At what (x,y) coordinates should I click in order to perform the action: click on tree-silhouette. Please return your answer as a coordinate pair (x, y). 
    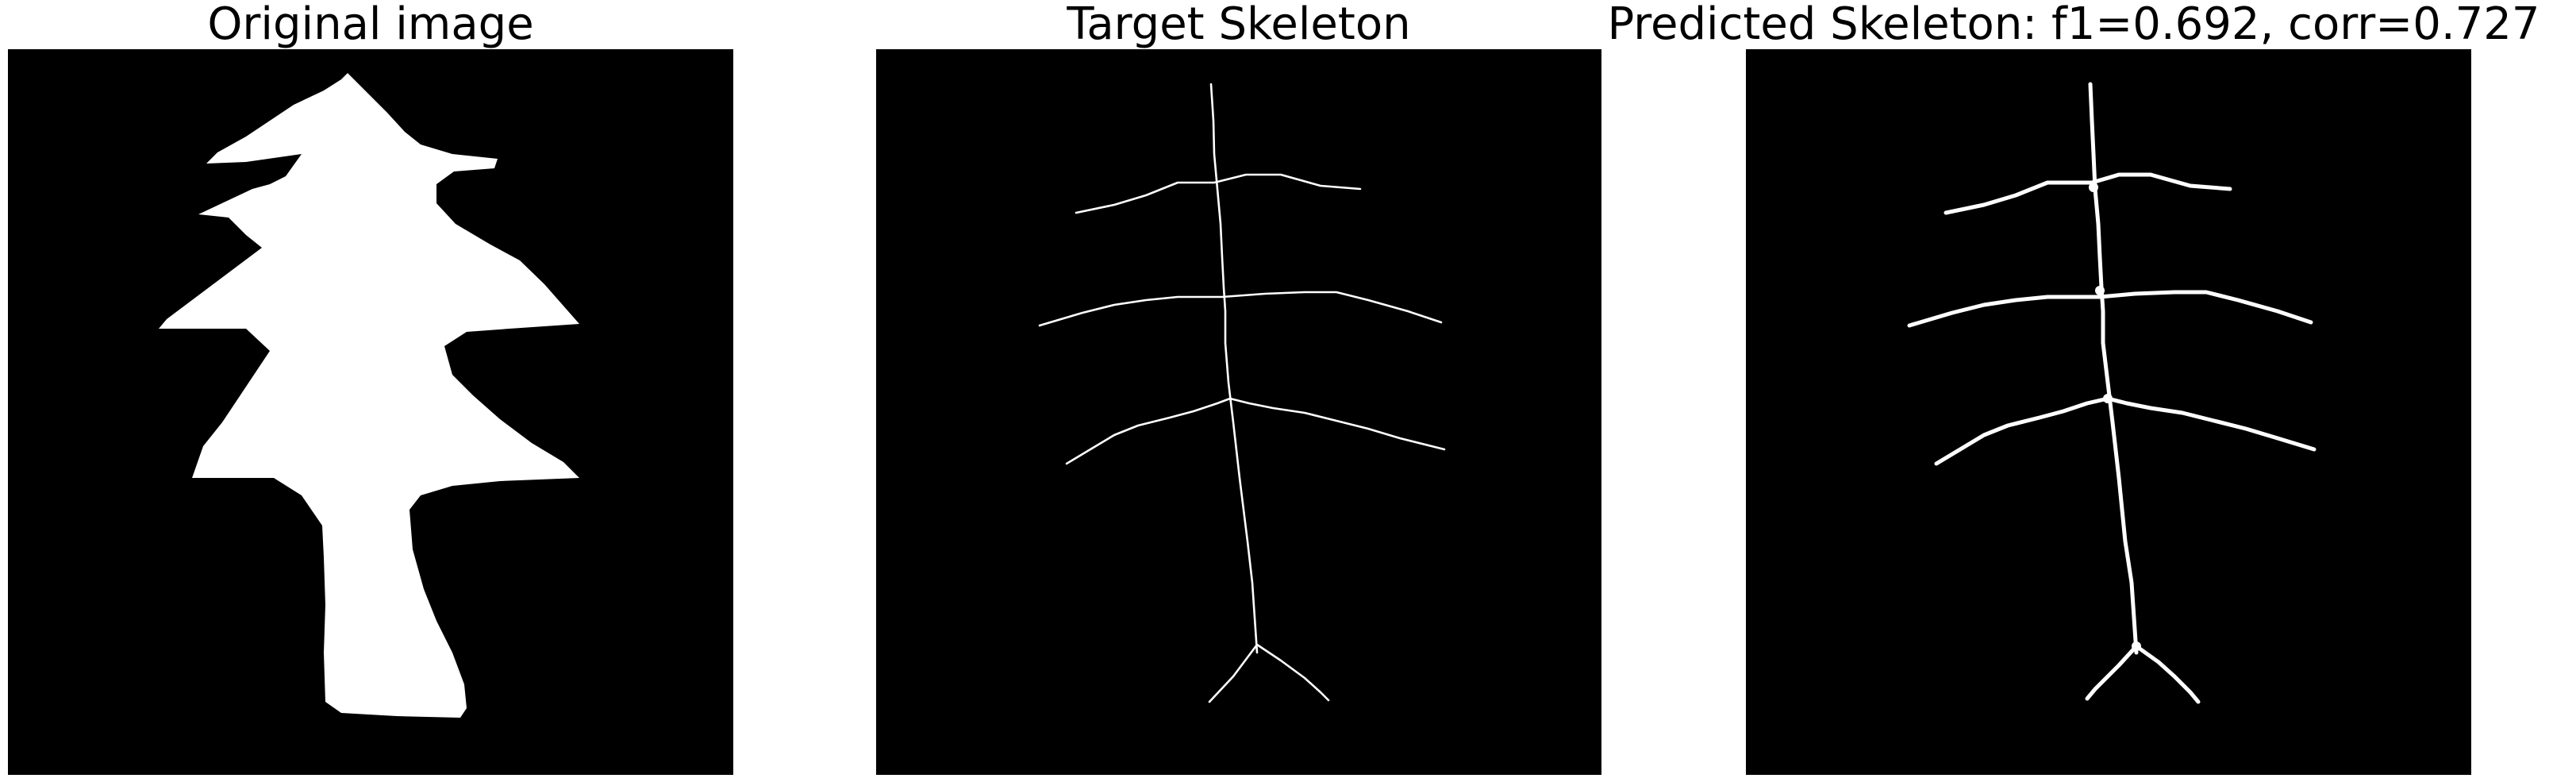
    Looking at the image, I should click on (369, 395).